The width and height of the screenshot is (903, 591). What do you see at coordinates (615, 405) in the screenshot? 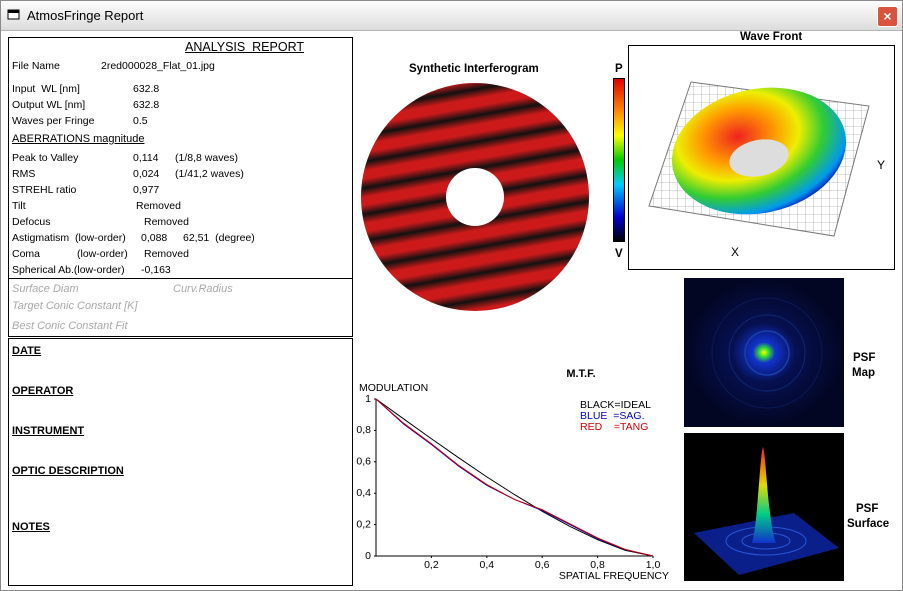
I see `legend-entry: BLACK=IDEAL` at bounding box center [615, 405].